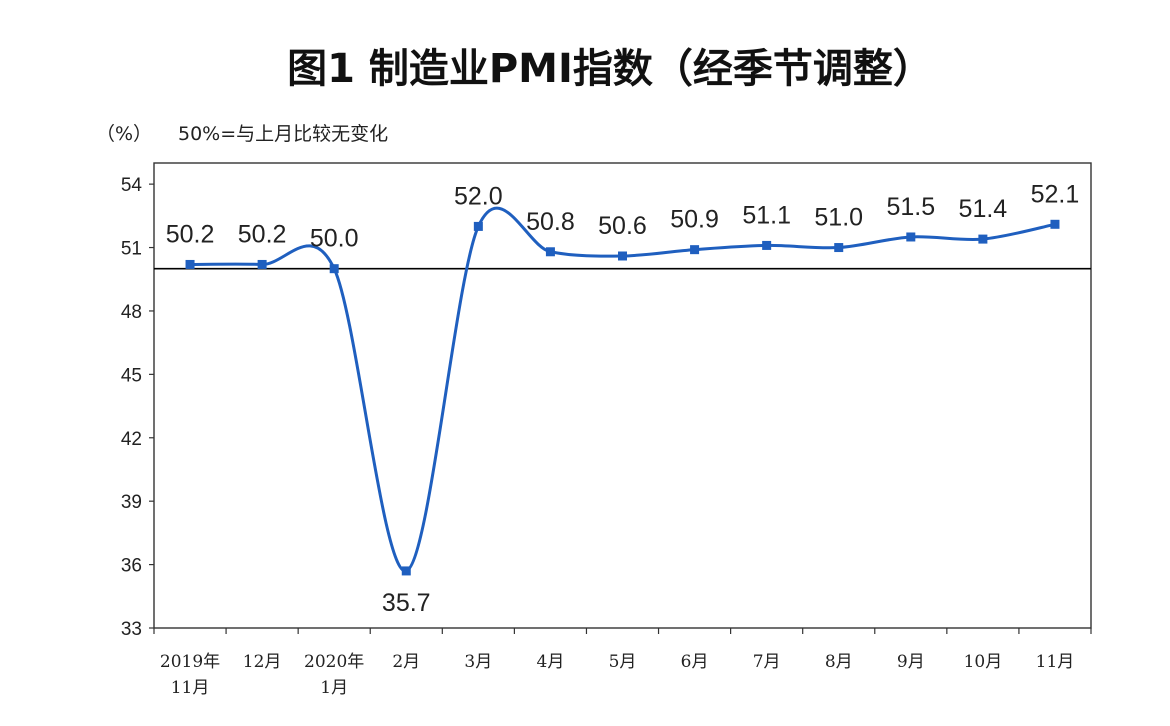  Describe the element at coordinates (694, 220) in the screenshot. I see `data-label: 50.9` at that location.